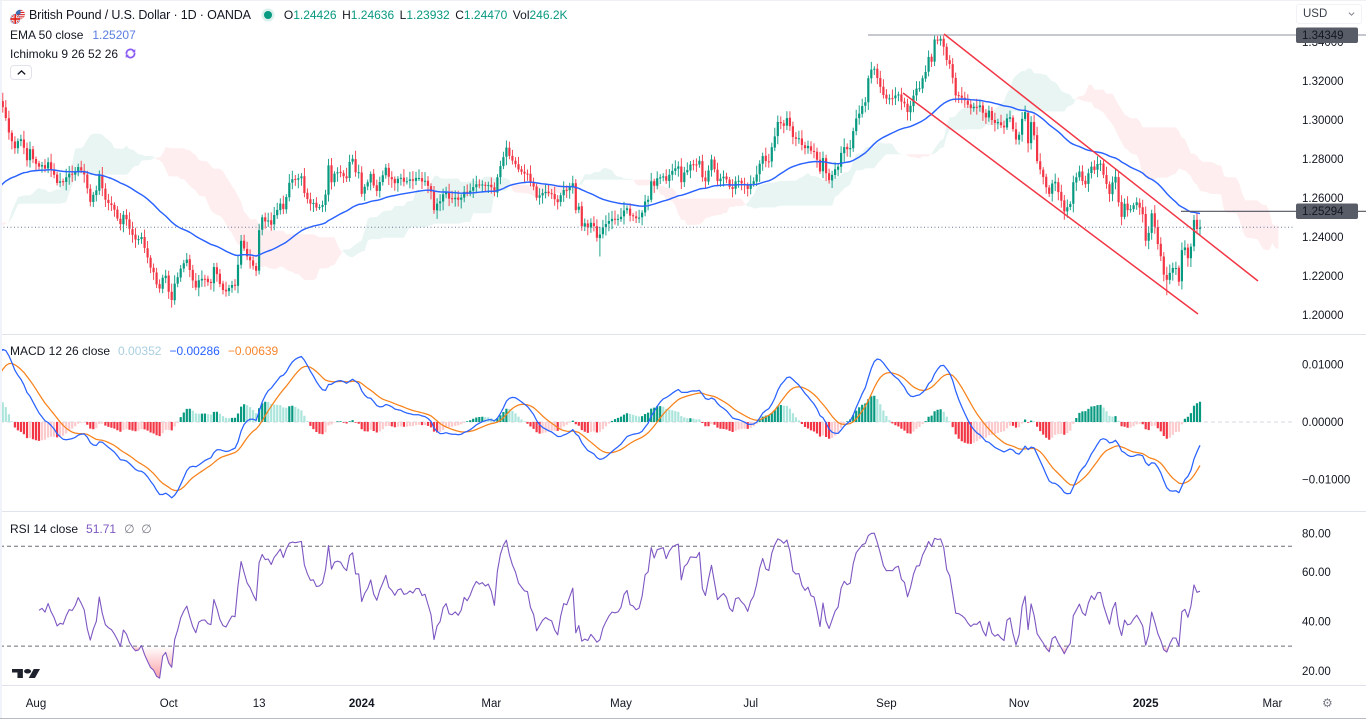 This screenshot has height=719, width=1366. Describe the element at coordinates (1323, 316) in the screenshot. I see `svg-text: 1.20000` at that location.